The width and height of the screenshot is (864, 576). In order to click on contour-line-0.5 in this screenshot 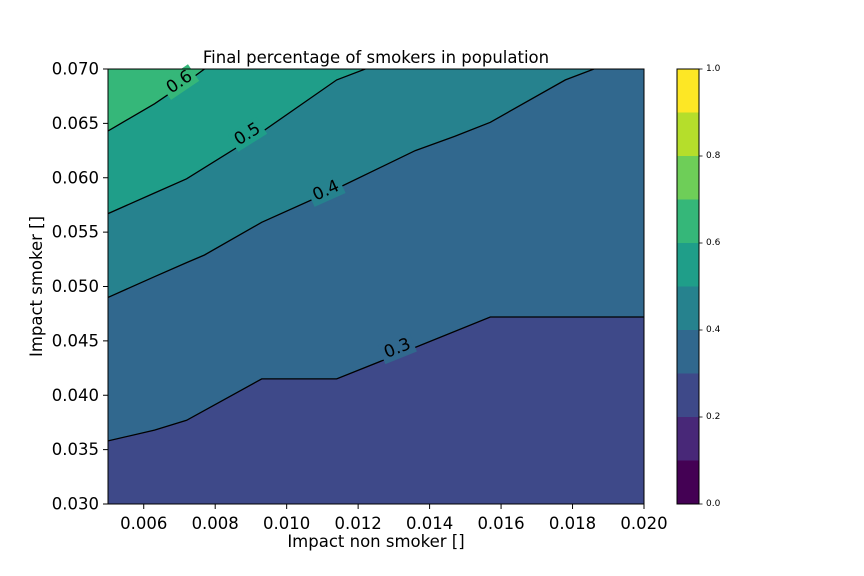, I will do `click(237, 142)`.